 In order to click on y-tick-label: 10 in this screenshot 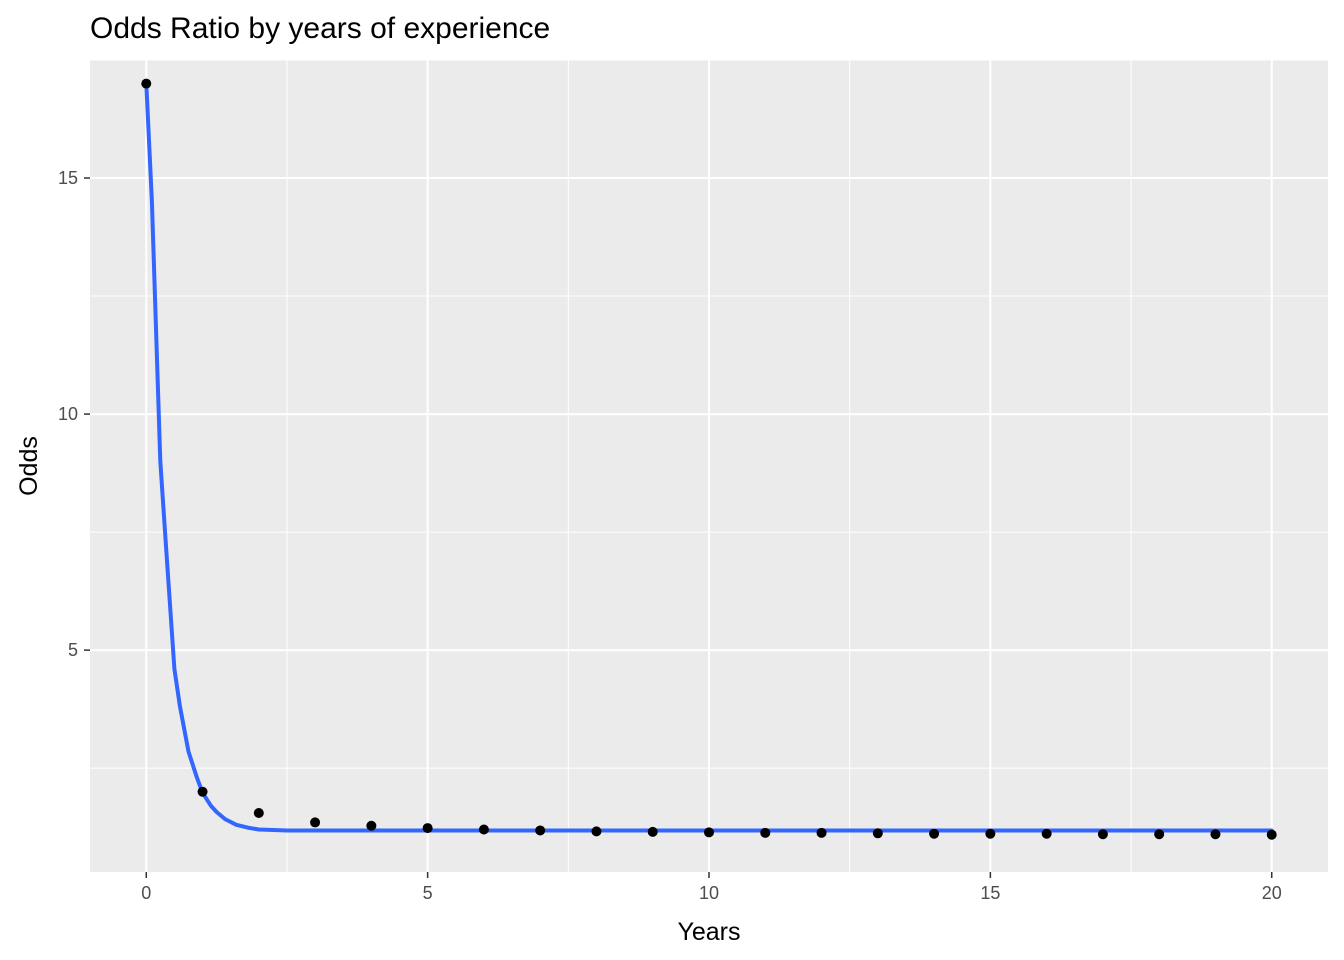, I will do `click(68, 414)`.